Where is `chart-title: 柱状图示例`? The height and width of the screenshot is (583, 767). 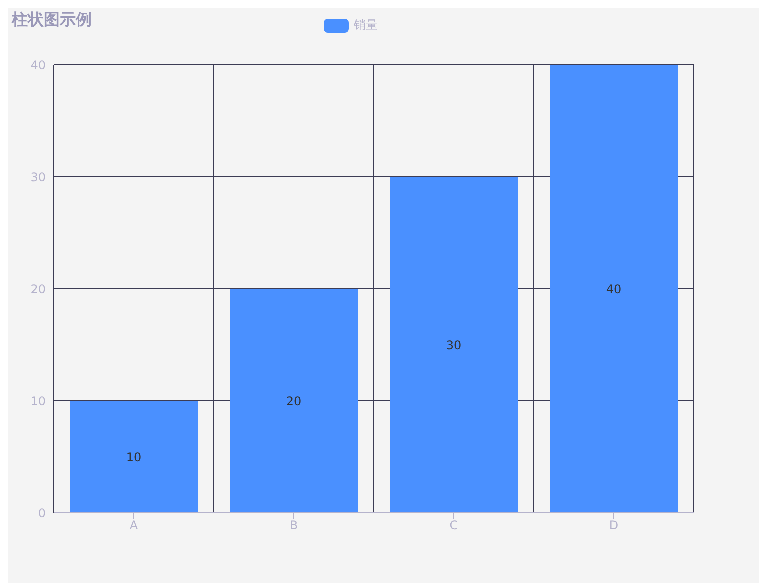
chart-title: 柱状图示例 is located at coordinates (52, 20).